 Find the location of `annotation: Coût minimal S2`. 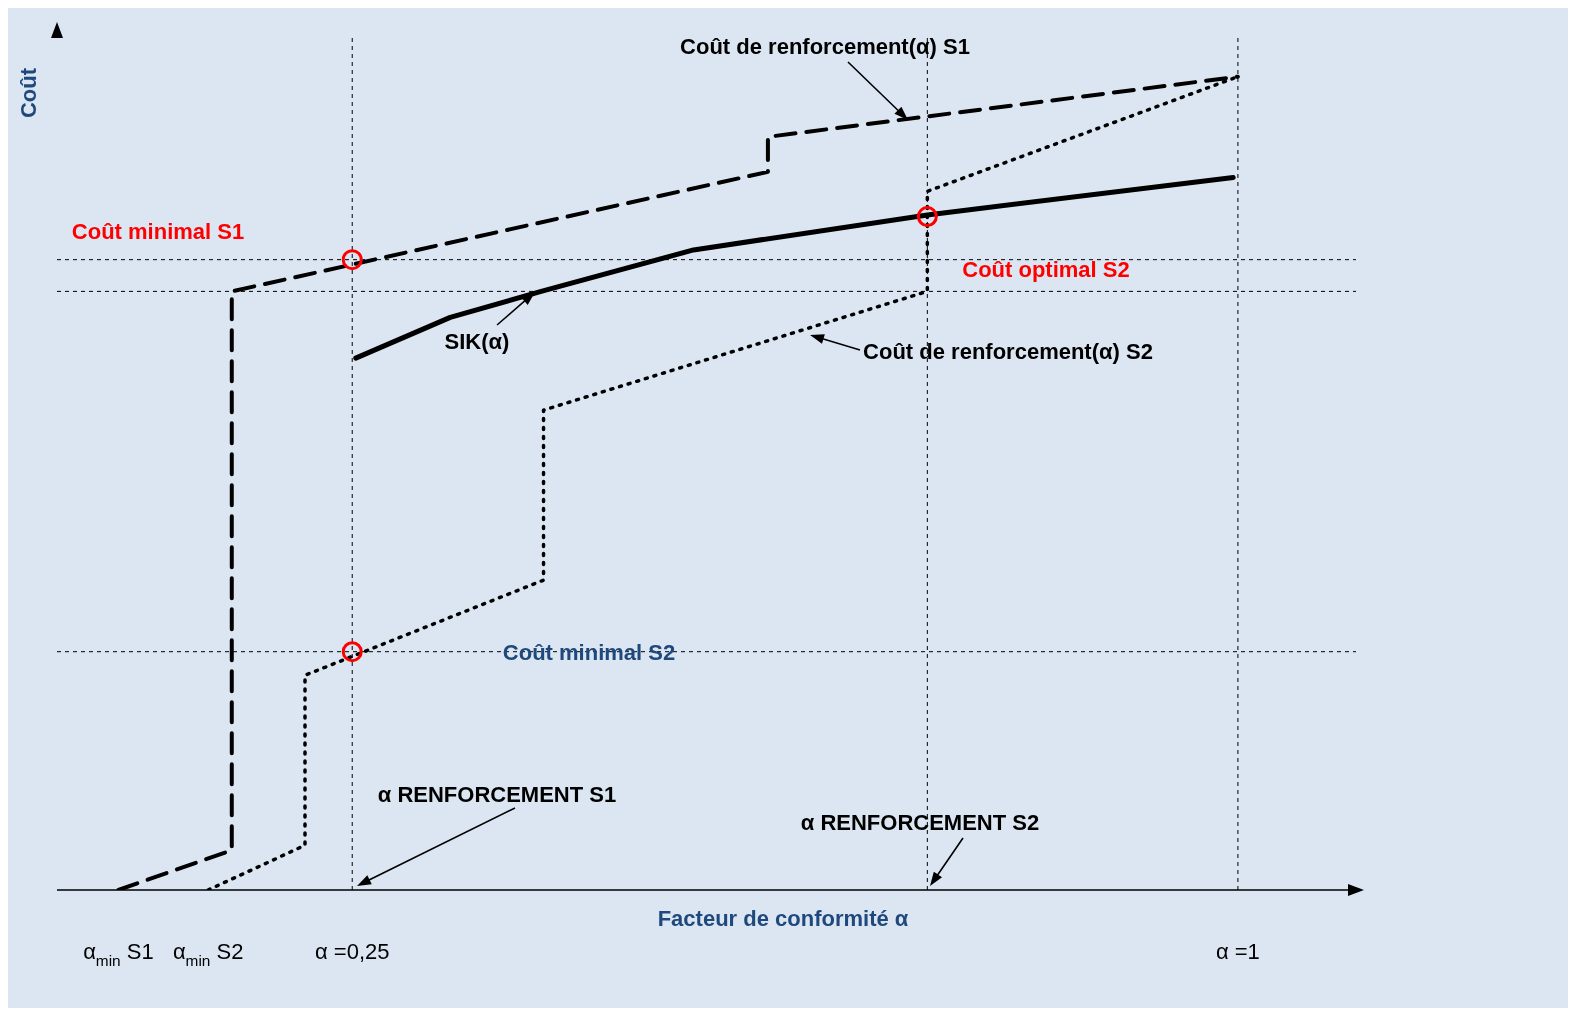

annotation: Coût minimal S2 is located at coordinates (589, 652).